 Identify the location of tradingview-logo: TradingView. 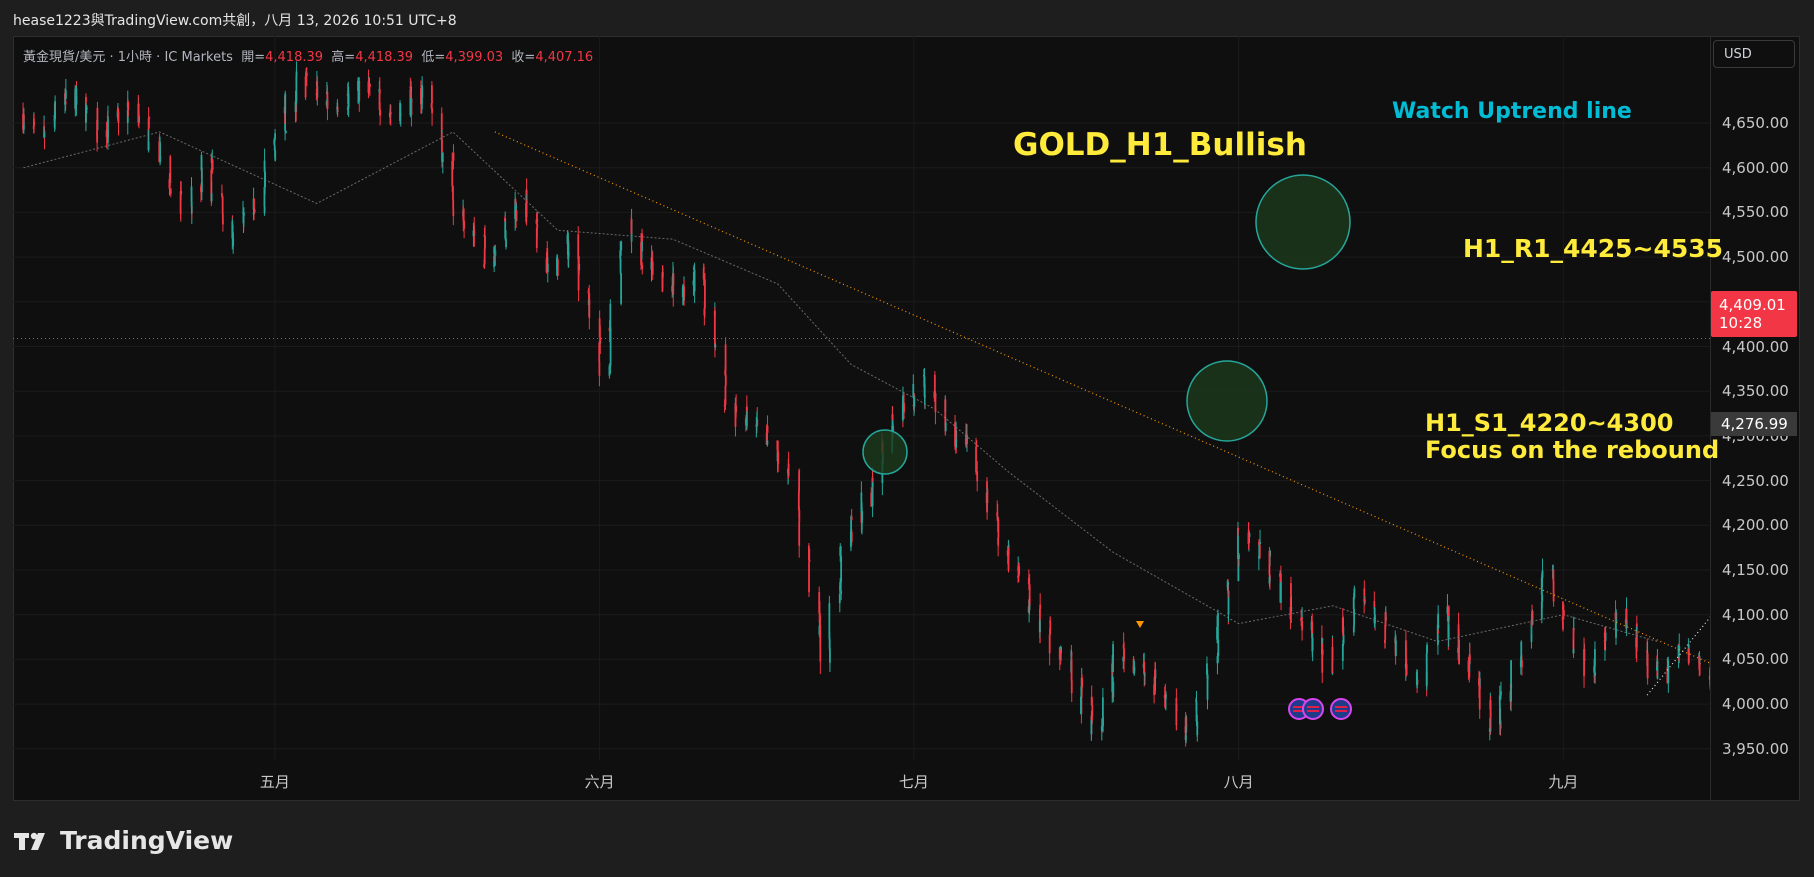
(123, 840).